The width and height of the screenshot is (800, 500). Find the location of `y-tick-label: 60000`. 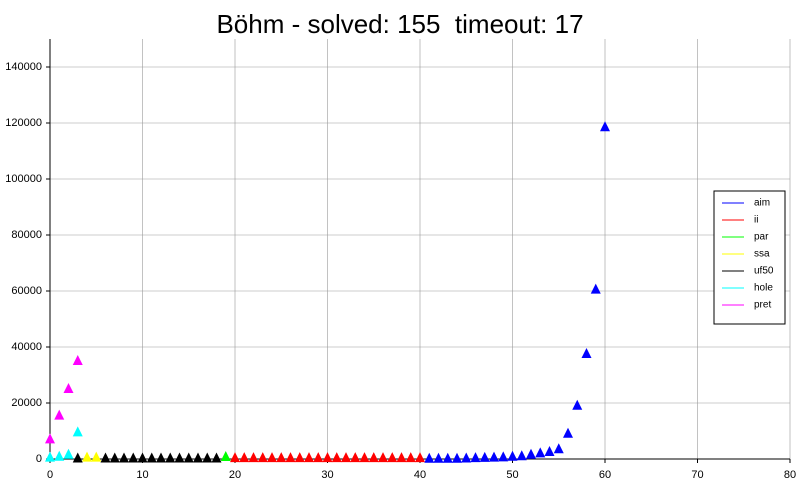

y-tick-label: 60000 is located at coordinates (26, 291).